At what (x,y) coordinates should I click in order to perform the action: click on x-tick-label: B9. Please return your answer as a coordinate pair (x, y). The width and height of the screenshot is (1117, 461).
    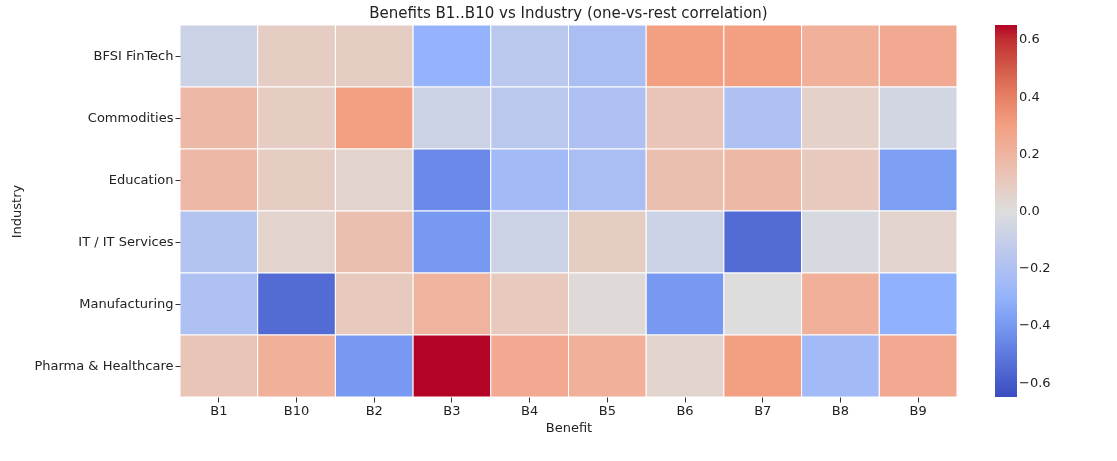
    Looking at the image, I should click on (918, 410).